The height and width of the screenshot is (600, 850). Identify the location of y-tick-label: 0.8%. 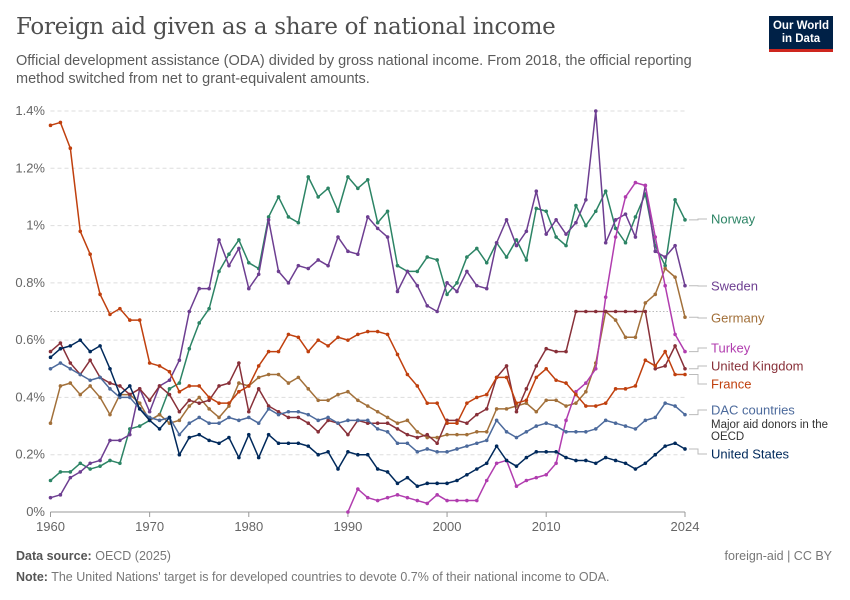
(30, 282).